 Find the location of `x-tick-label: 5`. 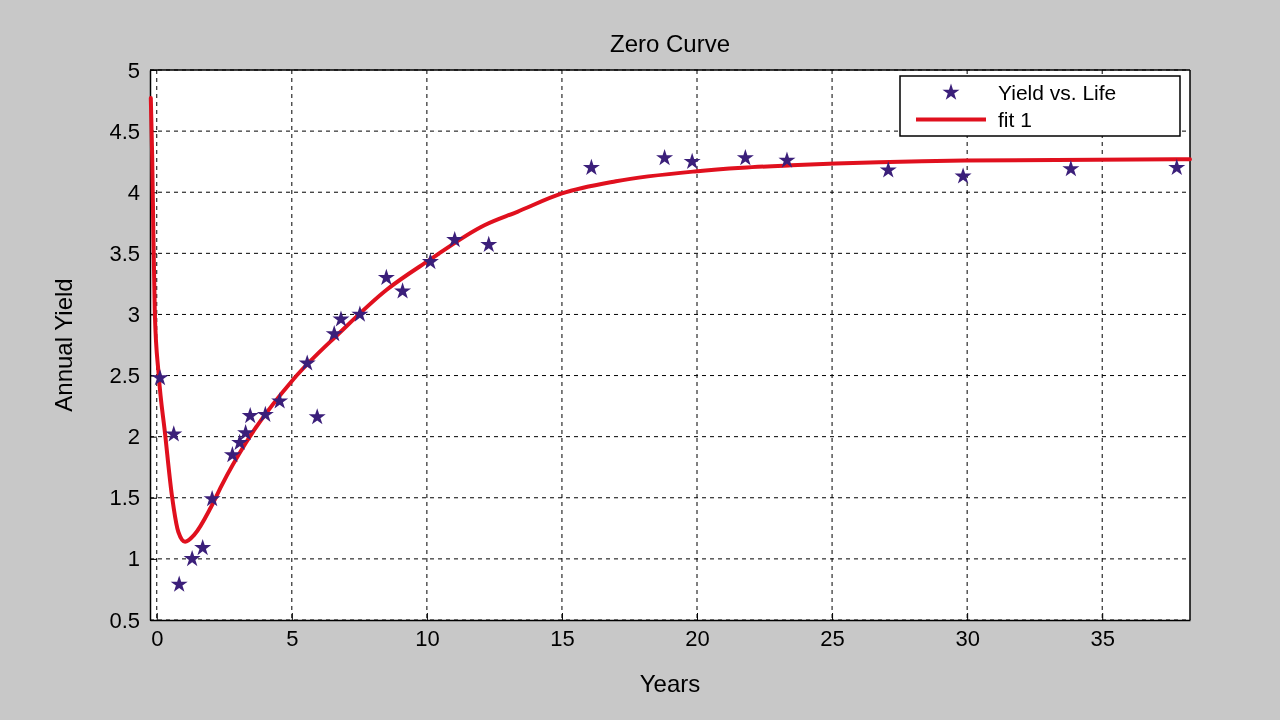

x-tick-label: 5 is located at coordinates (292, 638).